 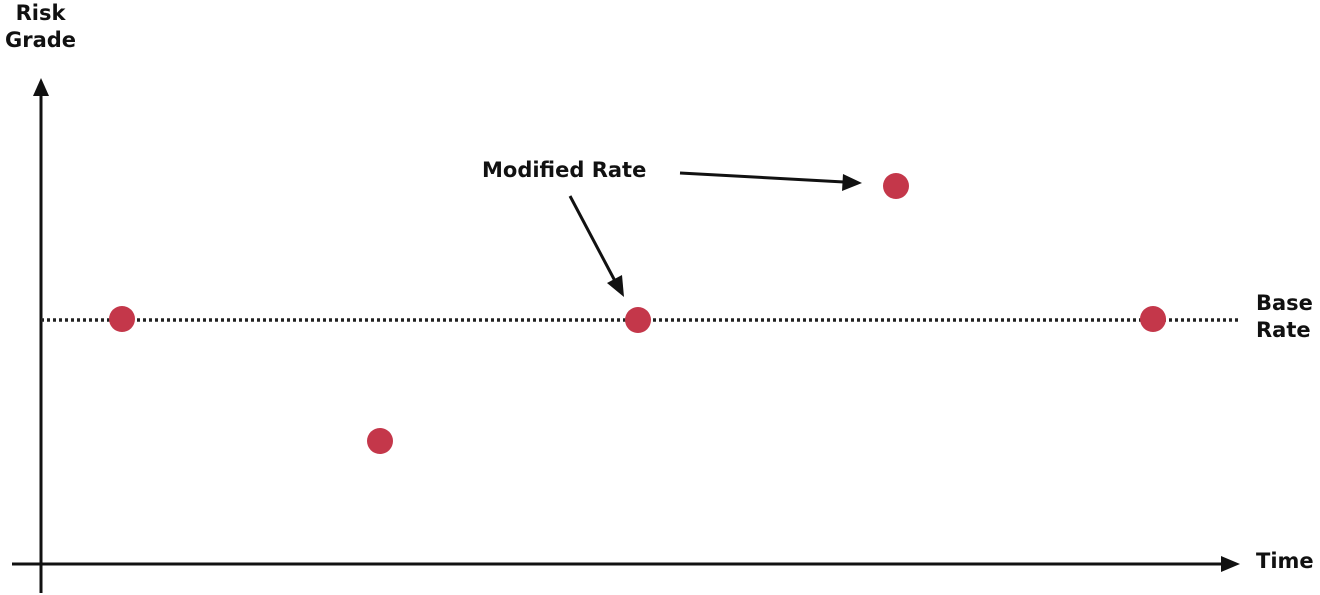 What do you see at coordinates (1230, 564) in the screenshot?
I see `x-axis-arrowhead-icon` at bounding box center [1230, 564].